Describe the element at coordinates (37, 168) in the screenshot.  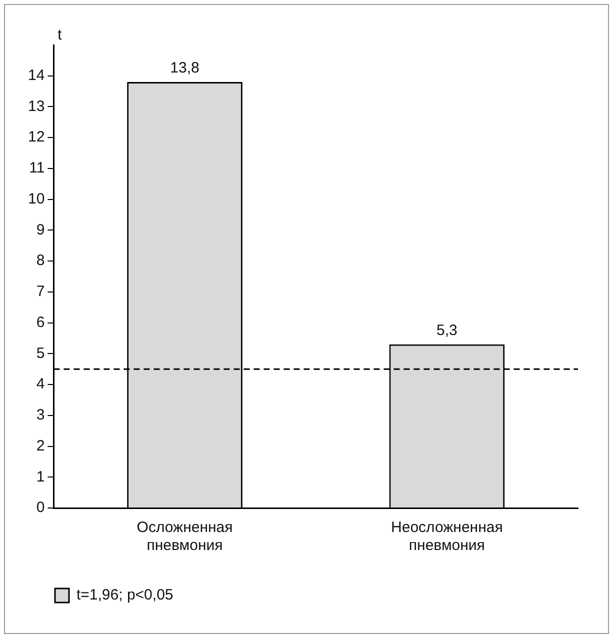
I see `y-tick-label: 11` at that location.